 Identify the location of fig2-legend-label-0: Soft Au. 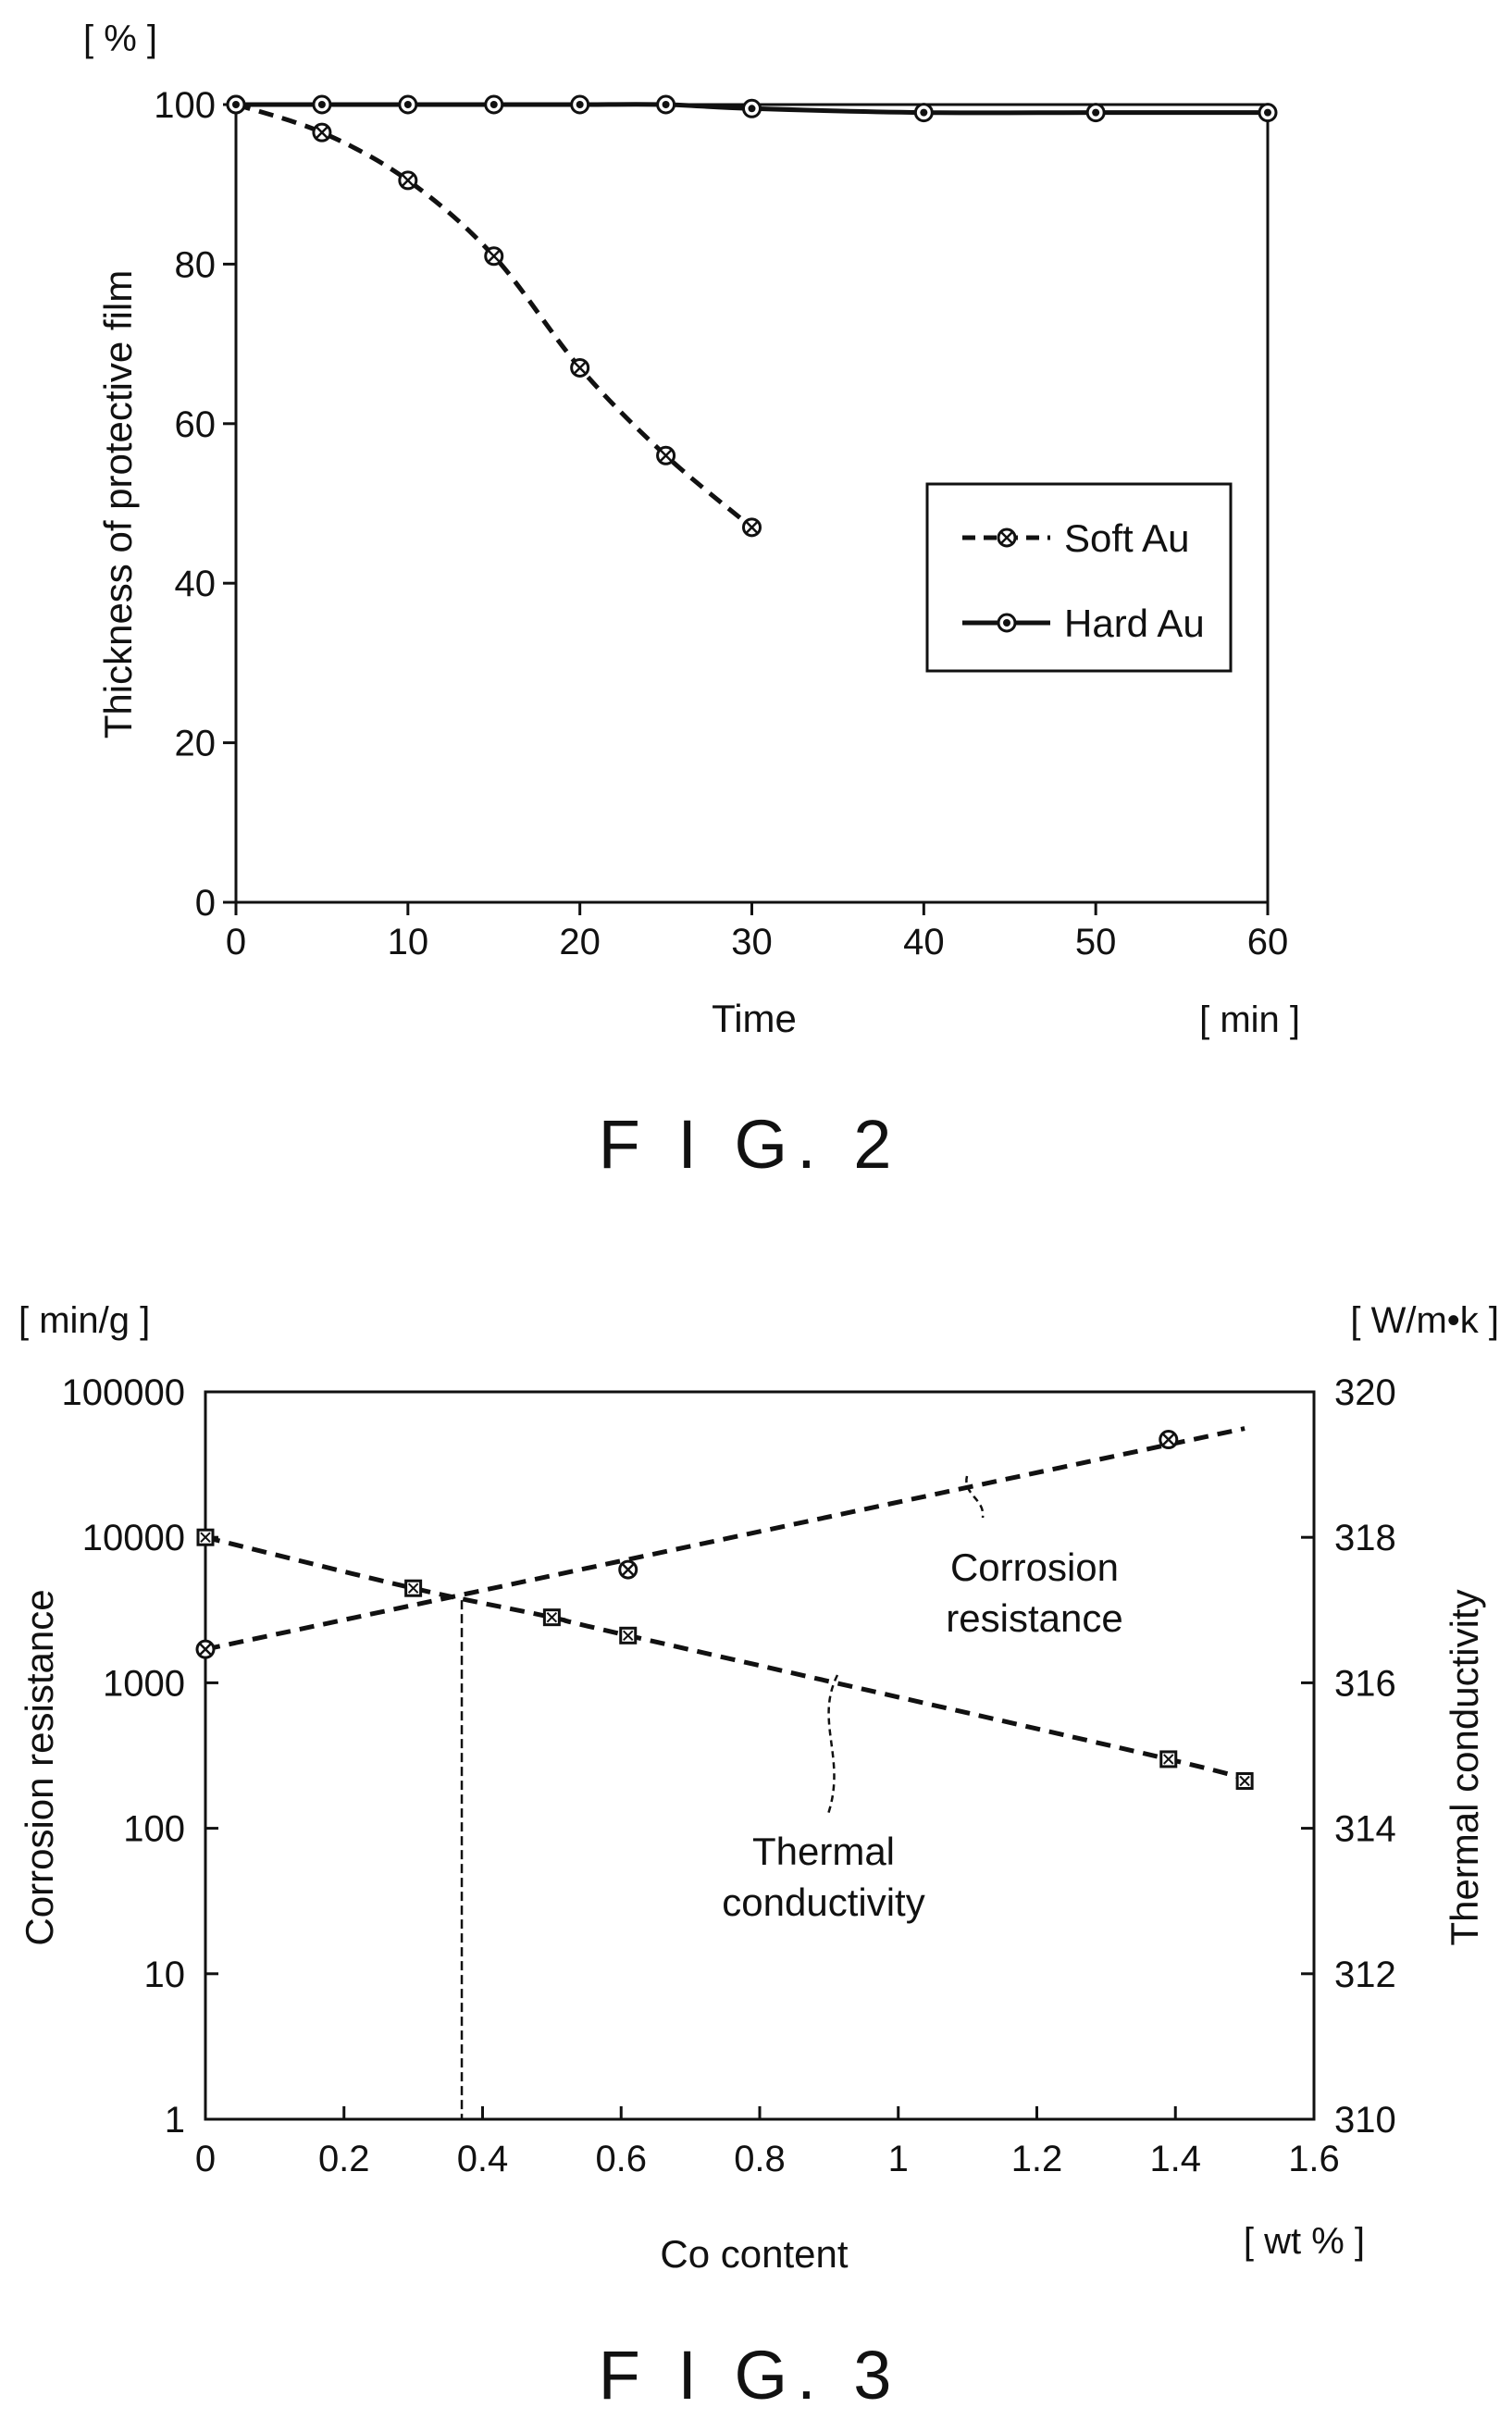
(1126, 538).